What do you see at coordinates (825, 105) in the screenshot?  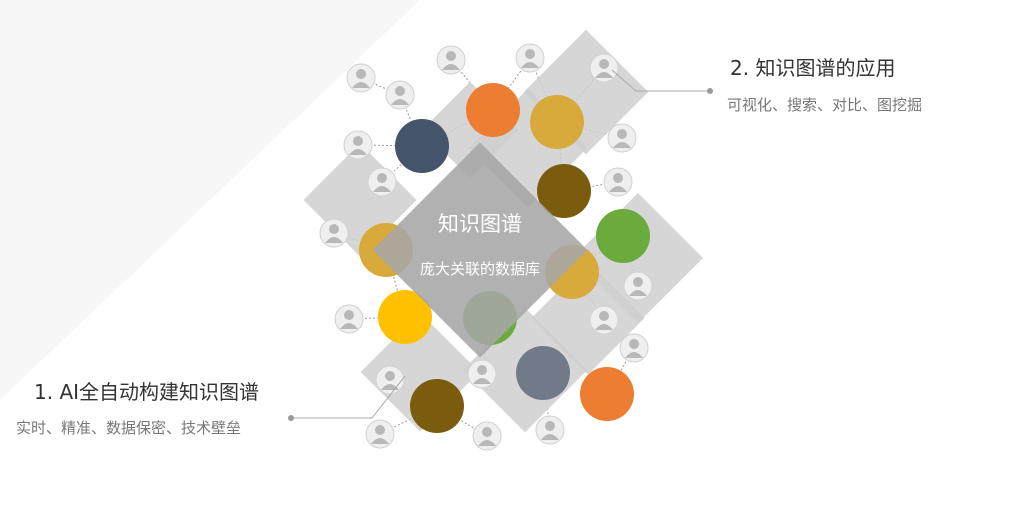 I see `callout-2-description: 可视化、搜索、对比、图挖掘` at bounding box center [825, 105].